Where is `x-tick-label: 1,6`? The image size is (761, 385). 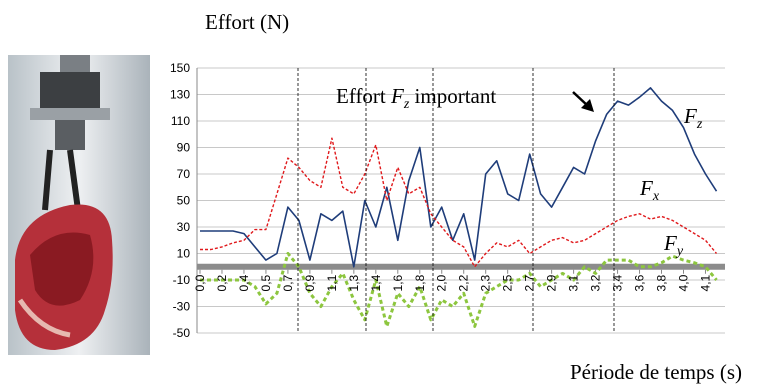
x-tick-label: 1,6 is located at coordinates (398, 282).